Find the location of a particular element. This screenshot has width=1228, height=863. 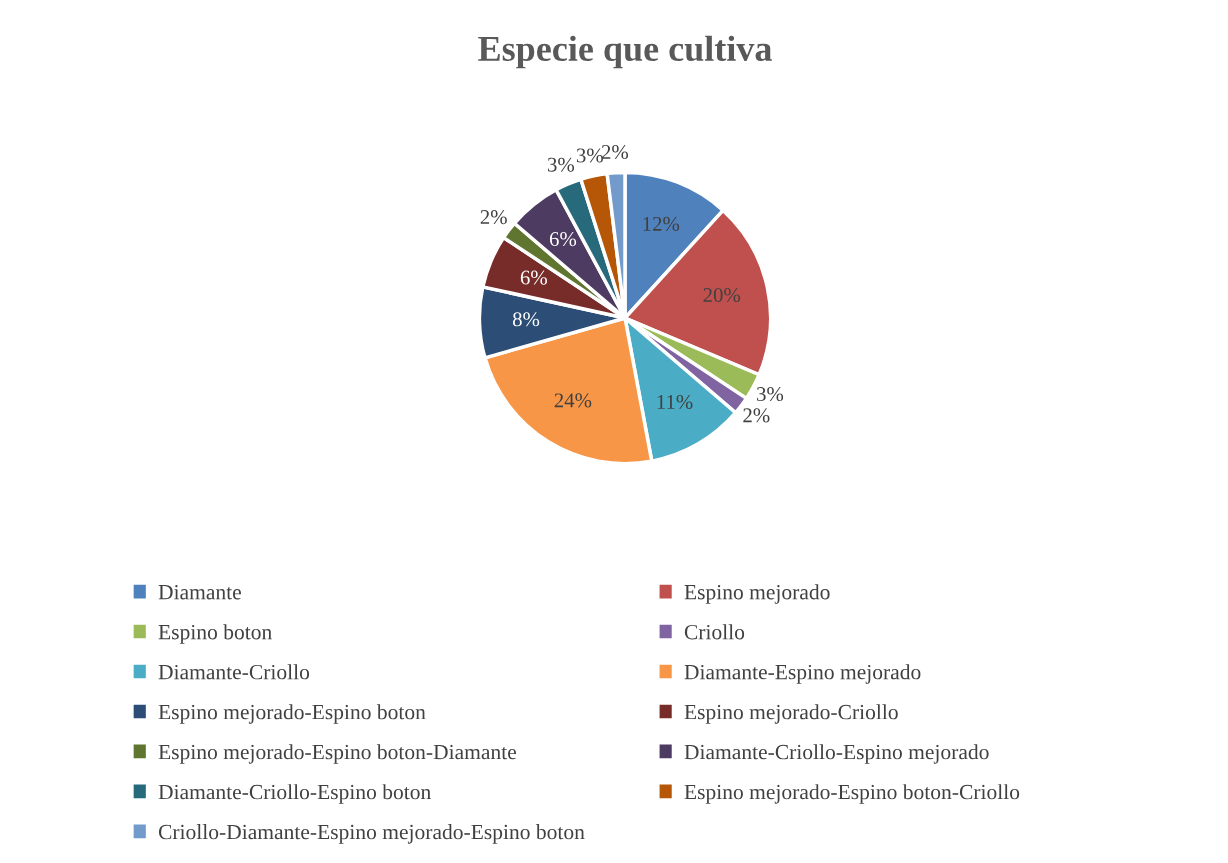

legend-label: Espino mejorado-Espino boton-Diamante is located at coordinates (337, 754).